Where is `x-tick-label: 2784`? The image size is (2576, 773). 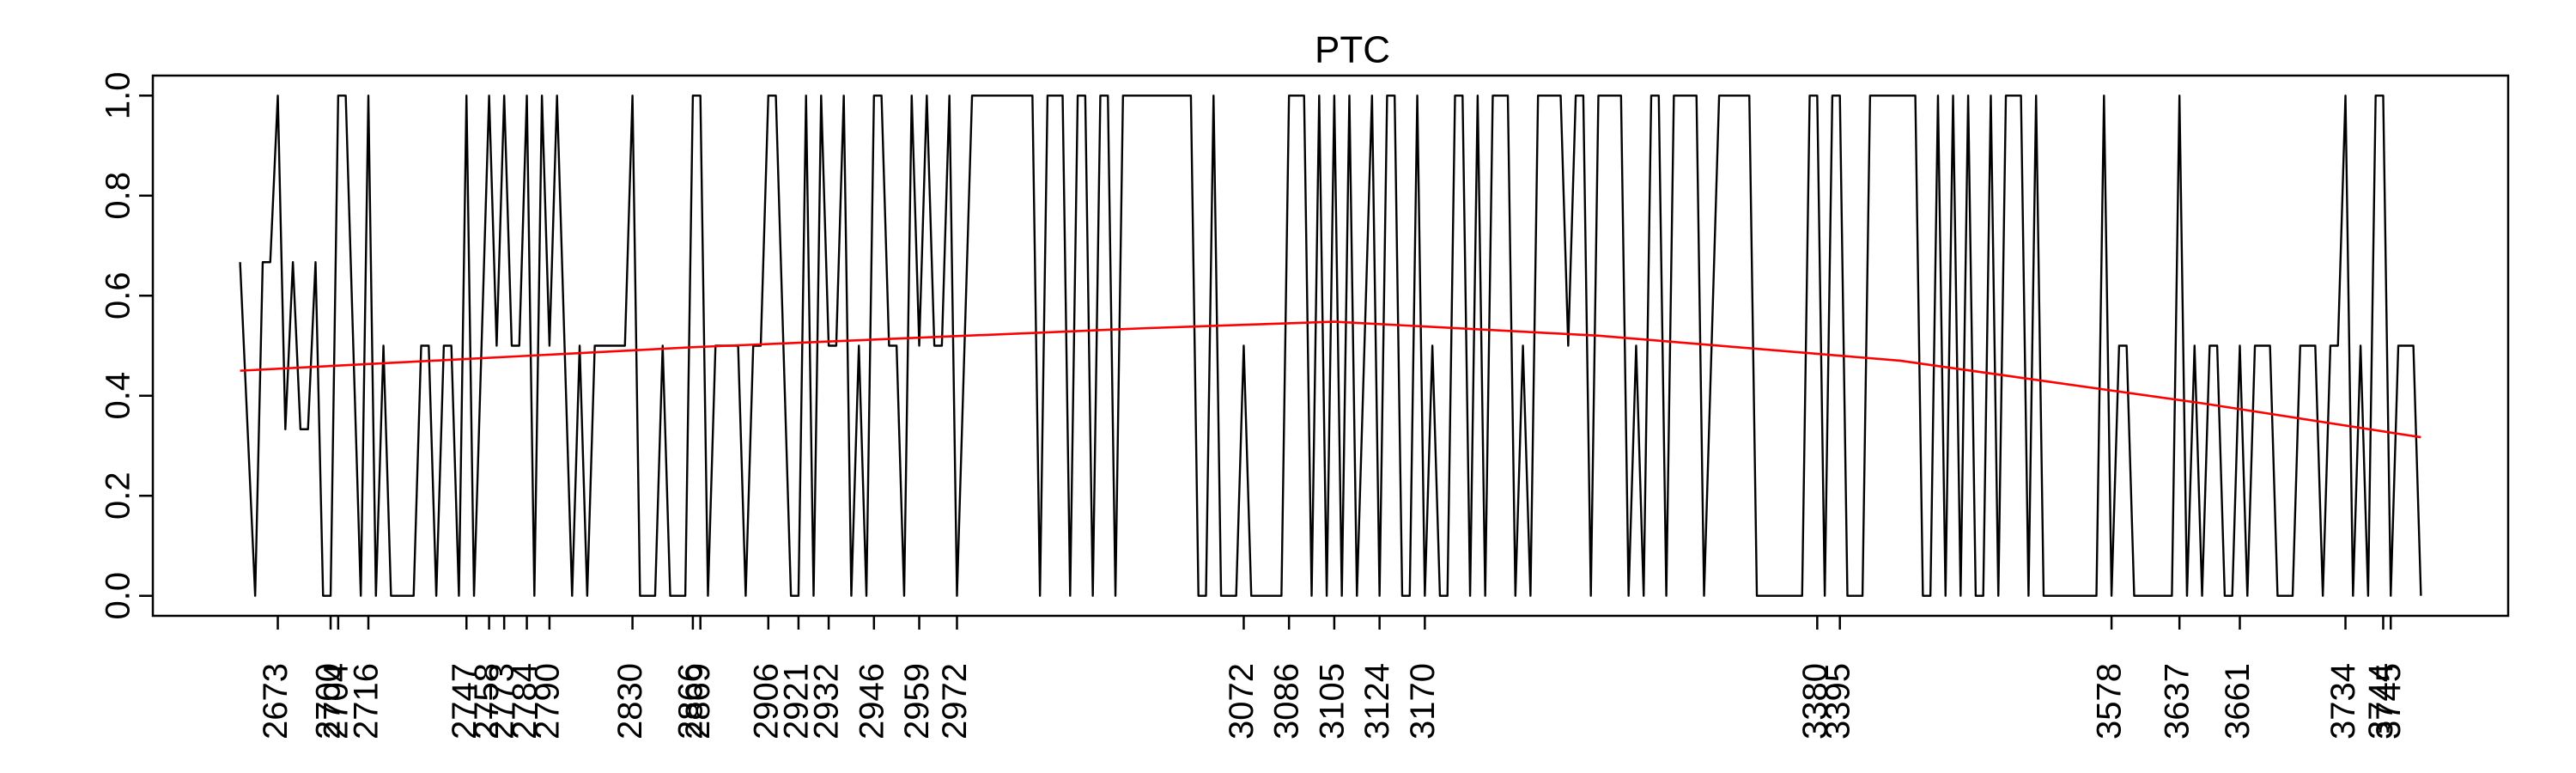 x-tick-label: 2784 is located at coordinates (525, 701).